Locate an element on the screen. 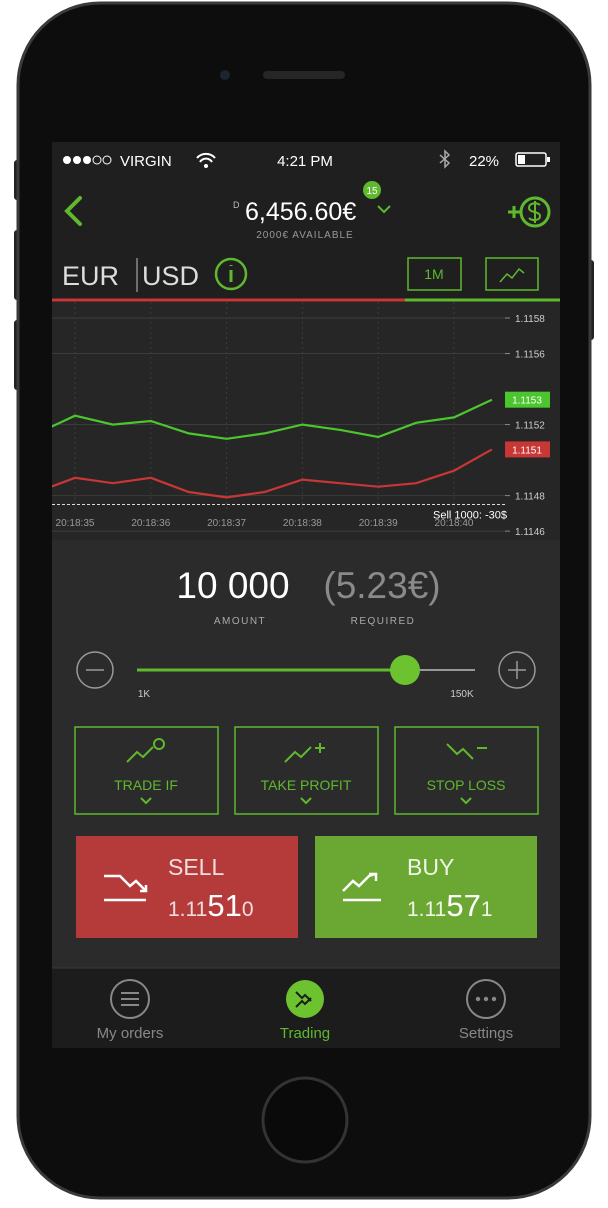  price-tail: 0 is located at coordinates (248, 909).